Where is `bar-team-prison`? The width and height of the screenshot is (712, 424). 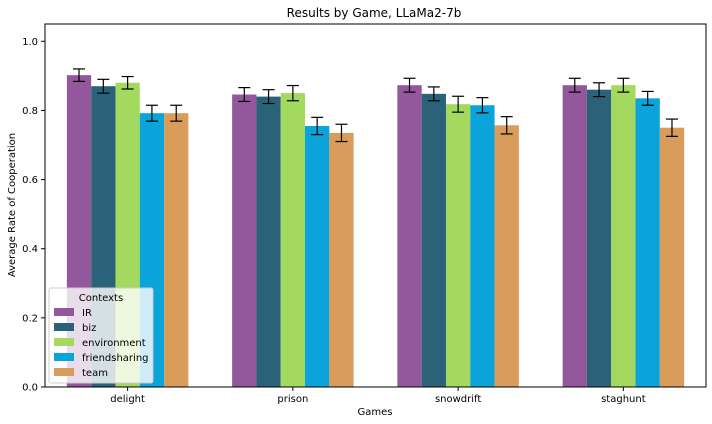 bar-team-prison is located at coordinates (341, 259).